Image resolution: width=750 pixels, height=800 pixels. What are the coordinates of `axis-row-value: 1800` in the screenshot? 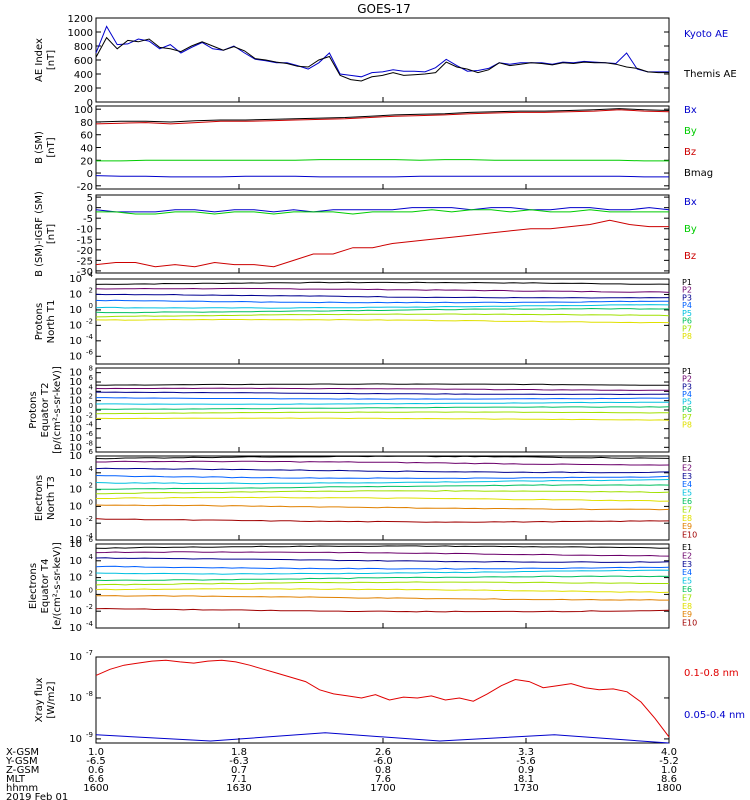 It's located at (668, 788).